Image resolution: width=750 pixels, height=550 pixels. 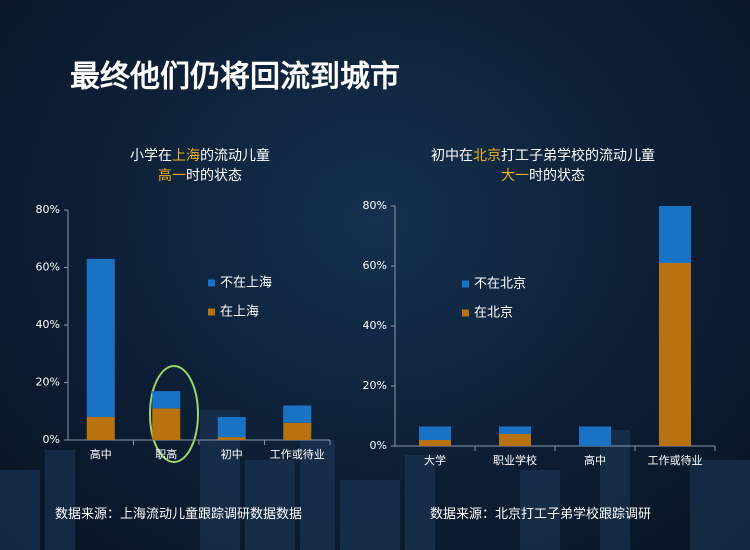 I want to click on chart-title: 高一时的状态, so click(x=200, y=175).